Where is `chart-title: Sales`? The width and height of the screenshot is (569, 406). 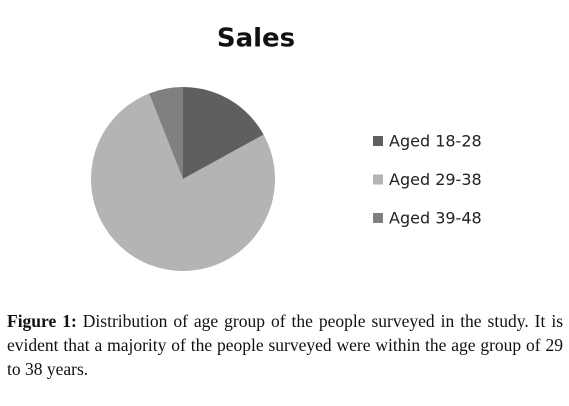 chart-title: Sales is located at coordinates (256, 39).